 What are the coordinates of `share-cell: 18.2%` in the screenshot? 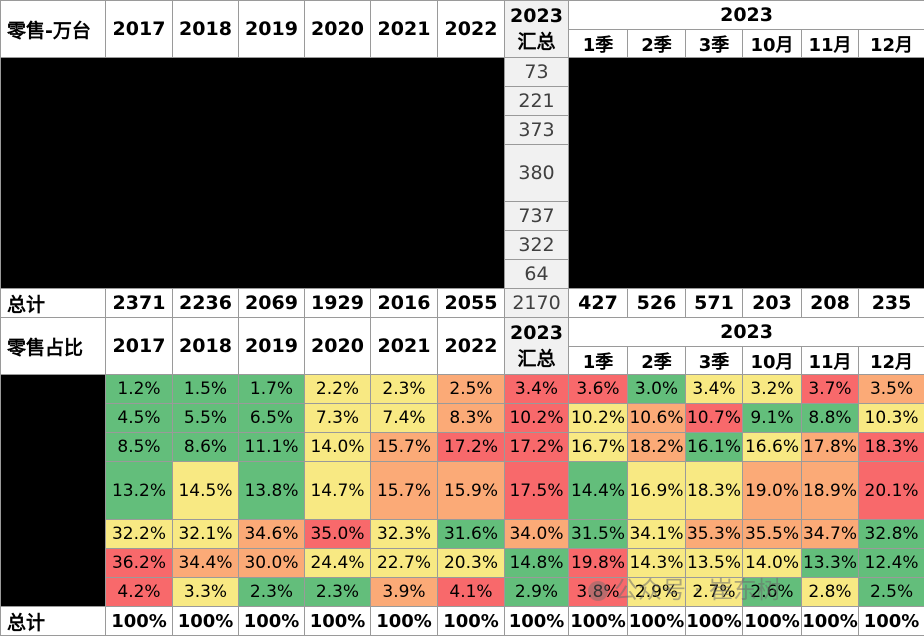 It's located at (657, 447).